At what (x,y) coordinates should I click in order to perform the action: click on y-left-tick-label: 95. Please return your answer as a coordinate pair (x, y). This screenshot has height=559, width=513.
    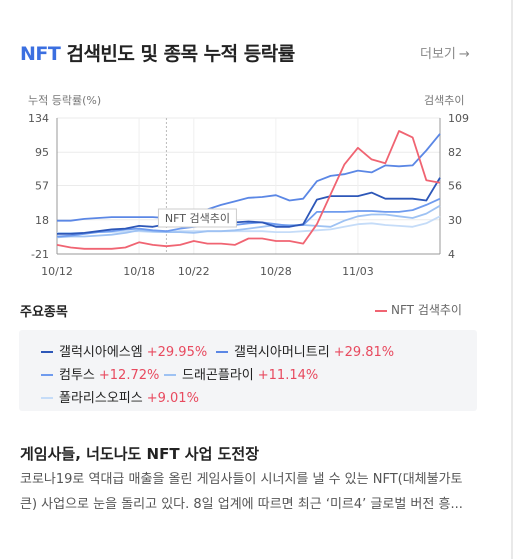
    Looking at the image, I should click on (42, 152).